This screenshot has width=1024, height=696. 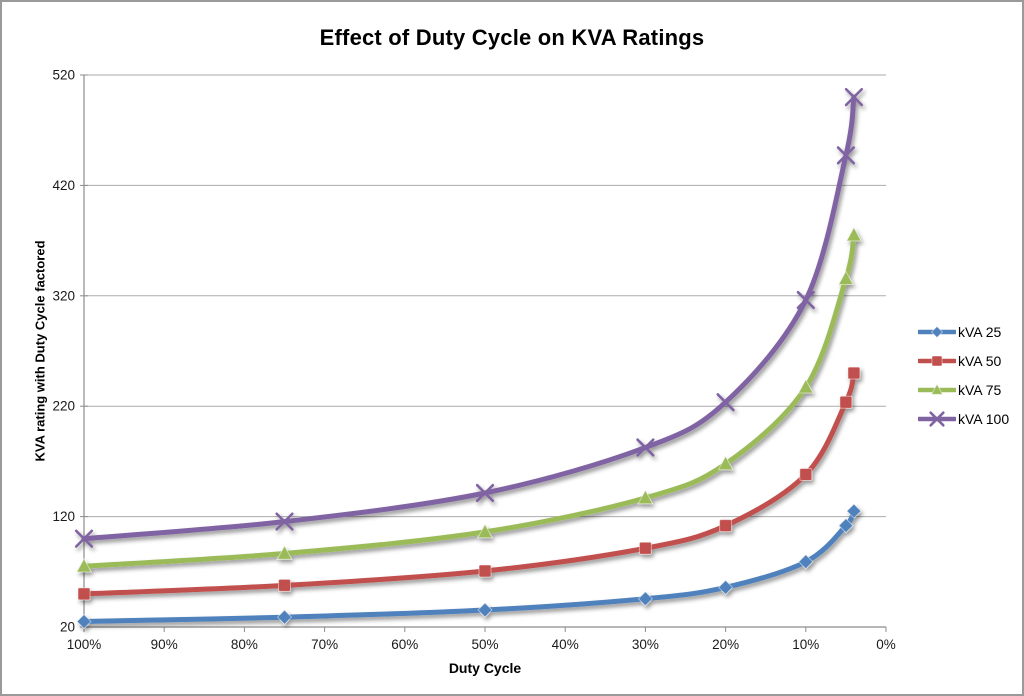 I want to click on legend-label: kVA 100, so click(x=984, y=418).